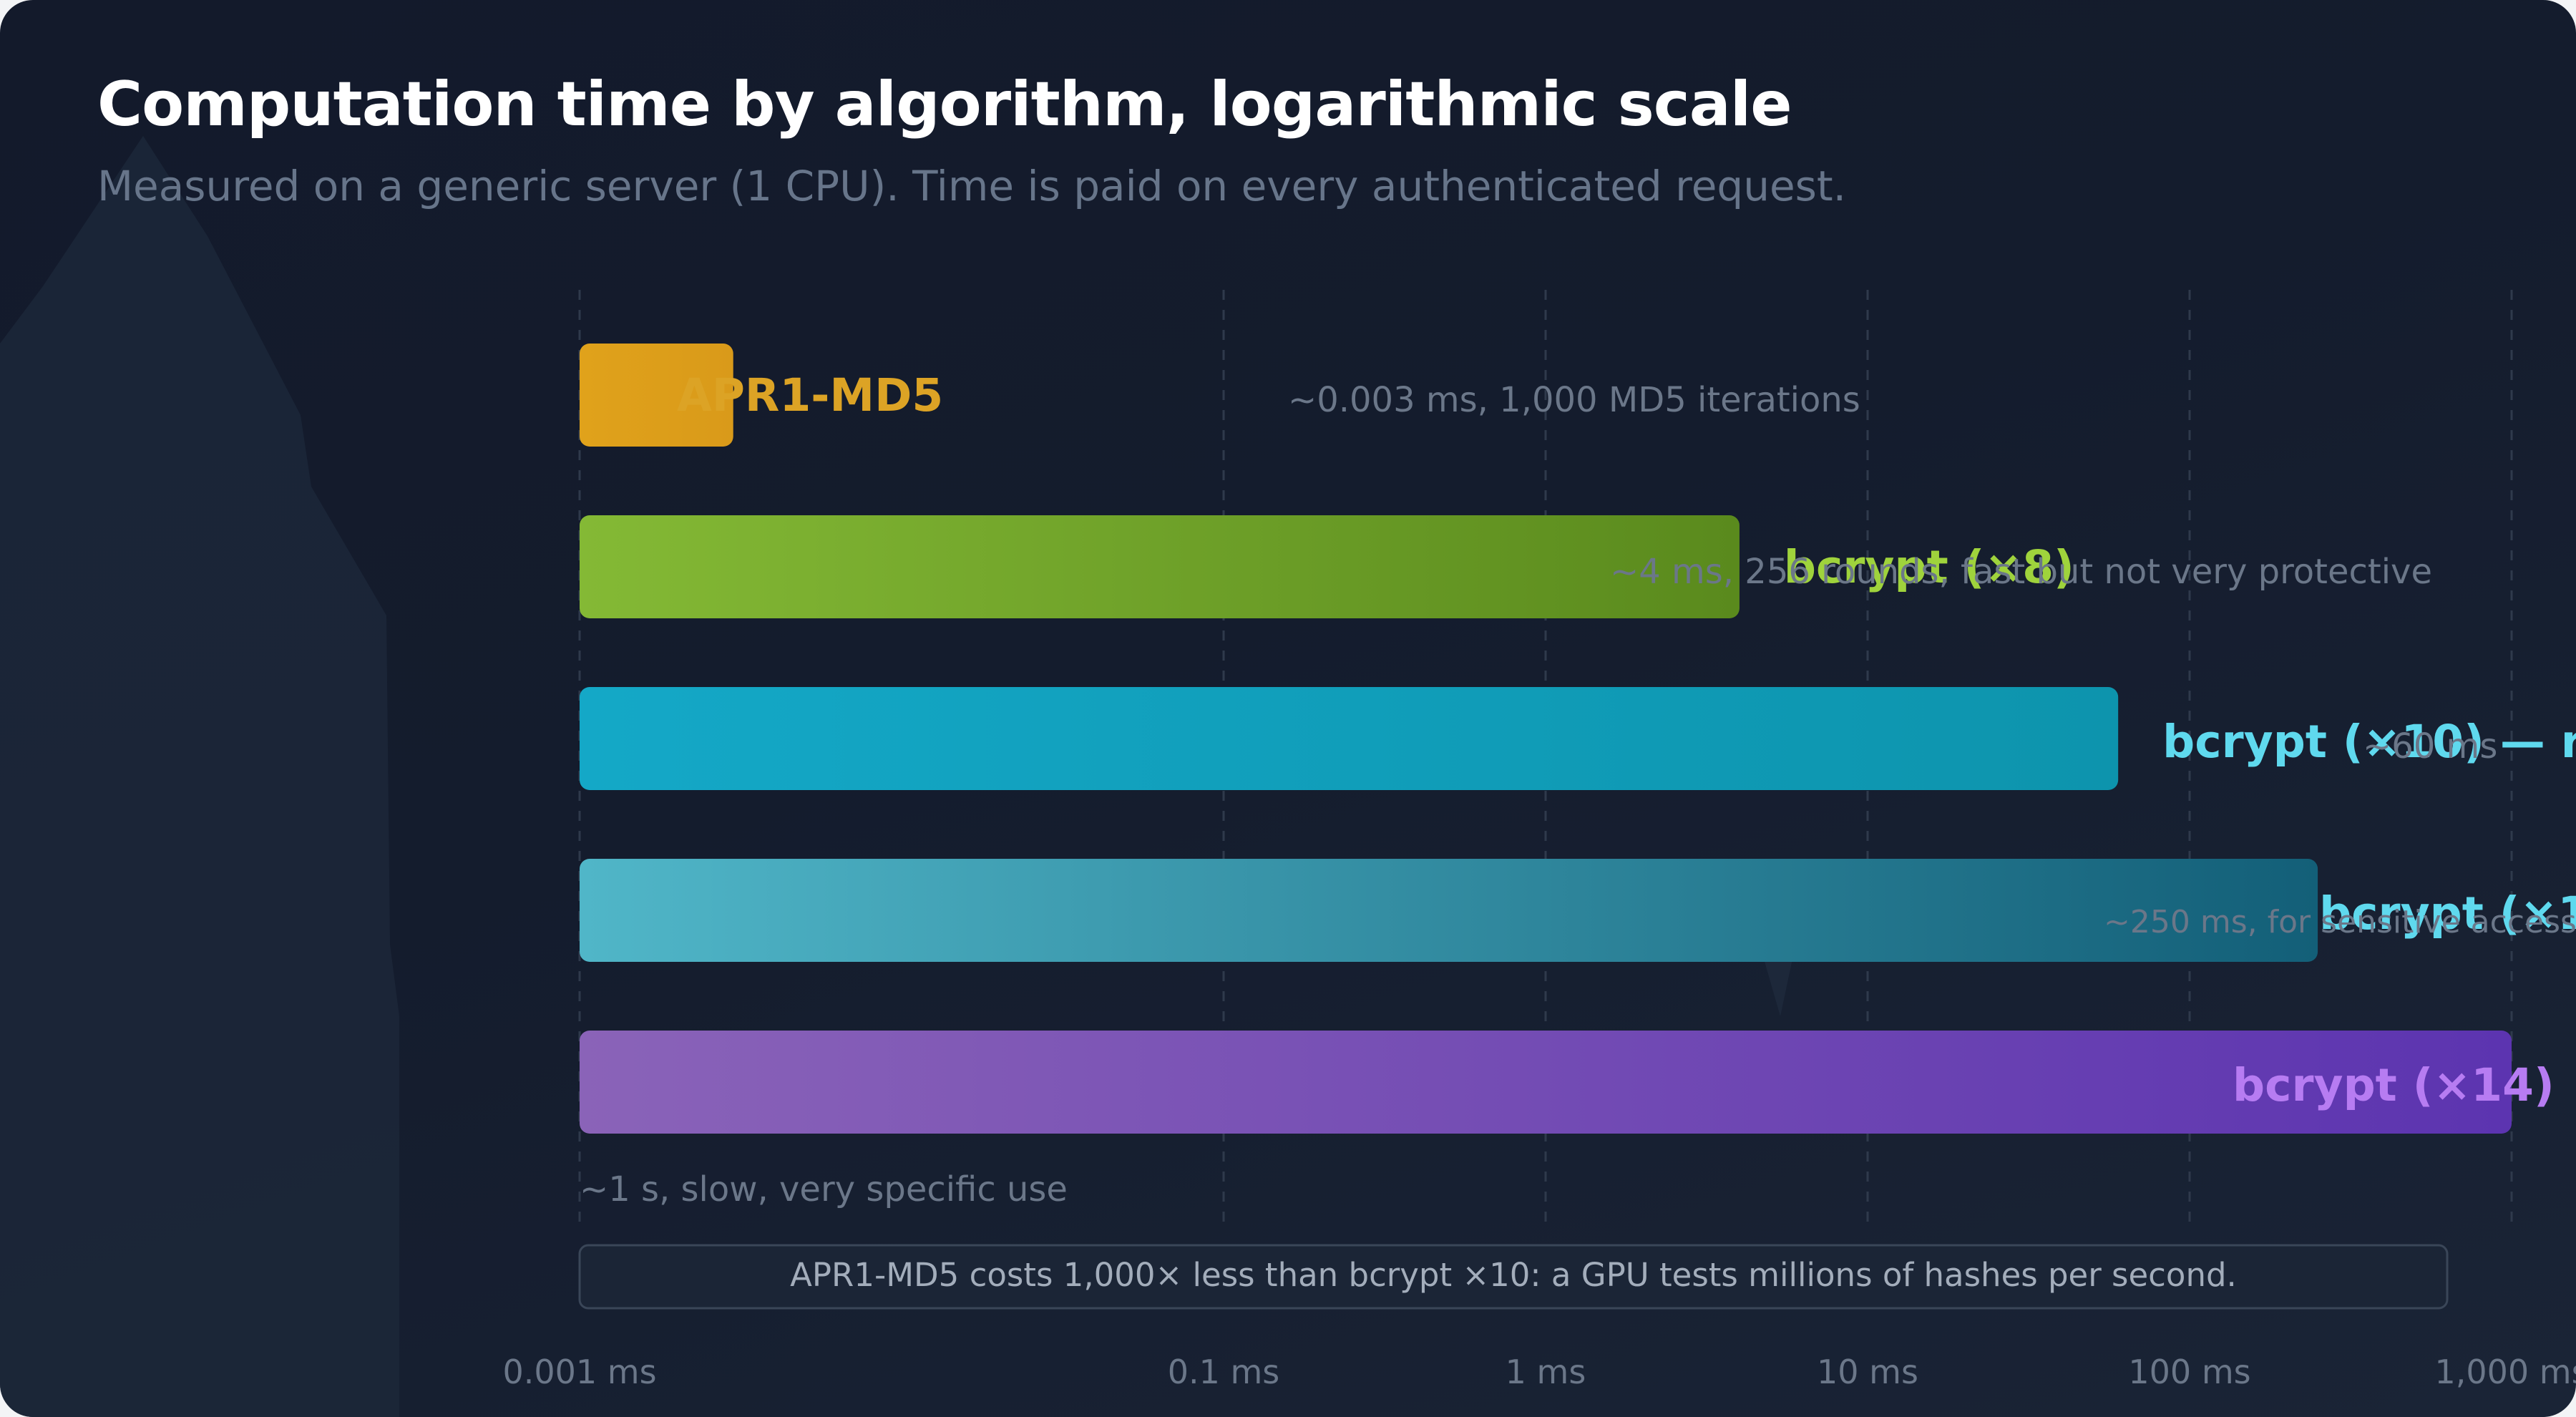 The width and height of the screenshot is (2576, 1417). I want to click on background-peak-shadow, so click(1778, 988).